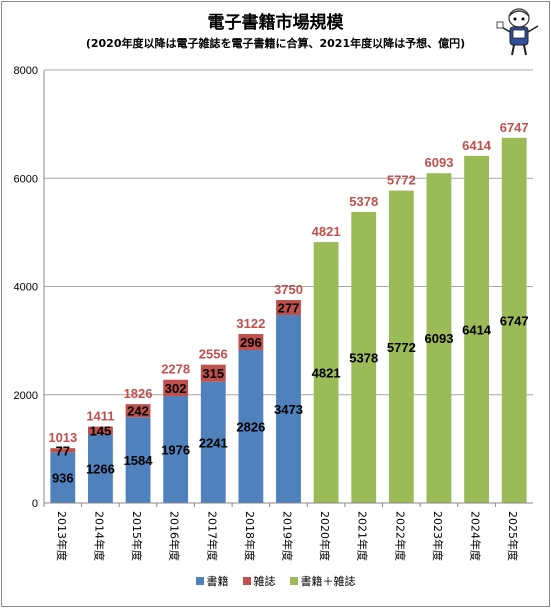 This screenshot has width=551, height=608. I want to click on data-label-magazines: 77, so click(63, 450).